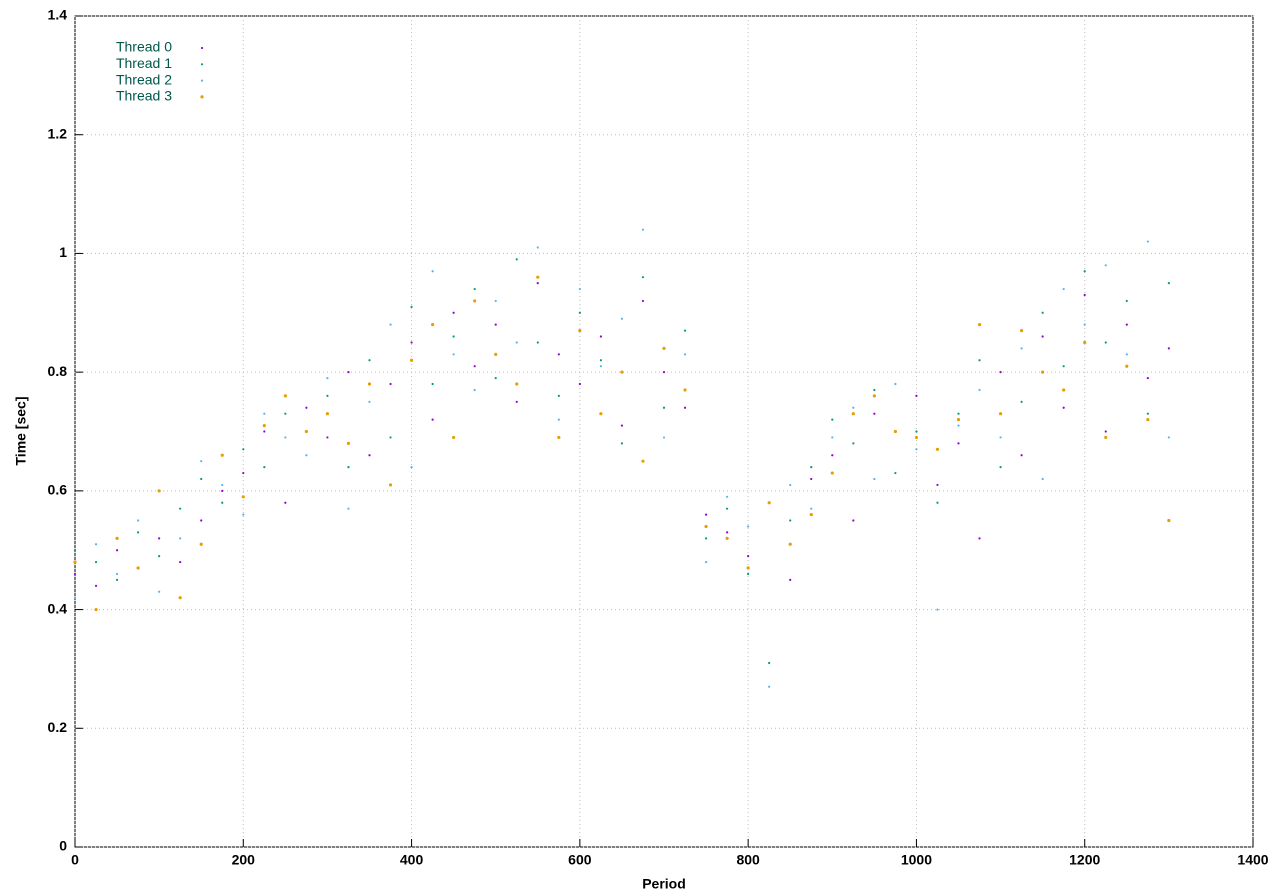 This screenshot has height=896, width=1280. What do you see at coordinates (58, 133) in the screenshot?
I see `y-tick-label: 1.2` at bounding box center [58, 133].